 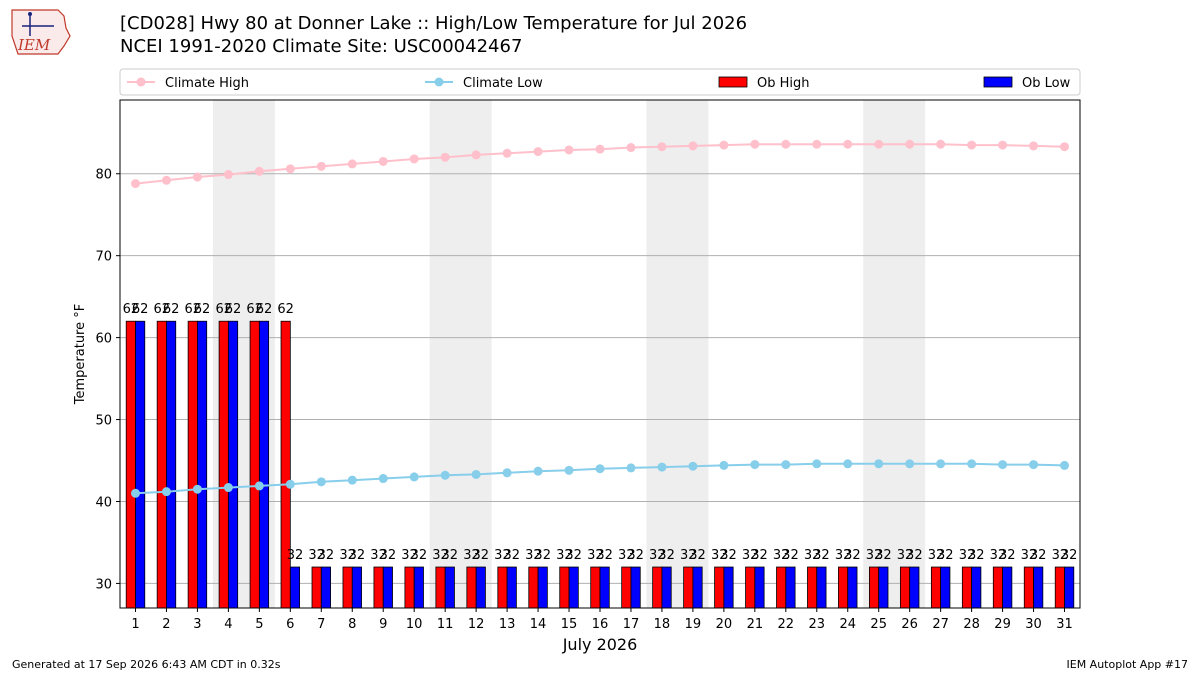 I want to click on ob-high-label-19: 32, so click(x=688, y=555).